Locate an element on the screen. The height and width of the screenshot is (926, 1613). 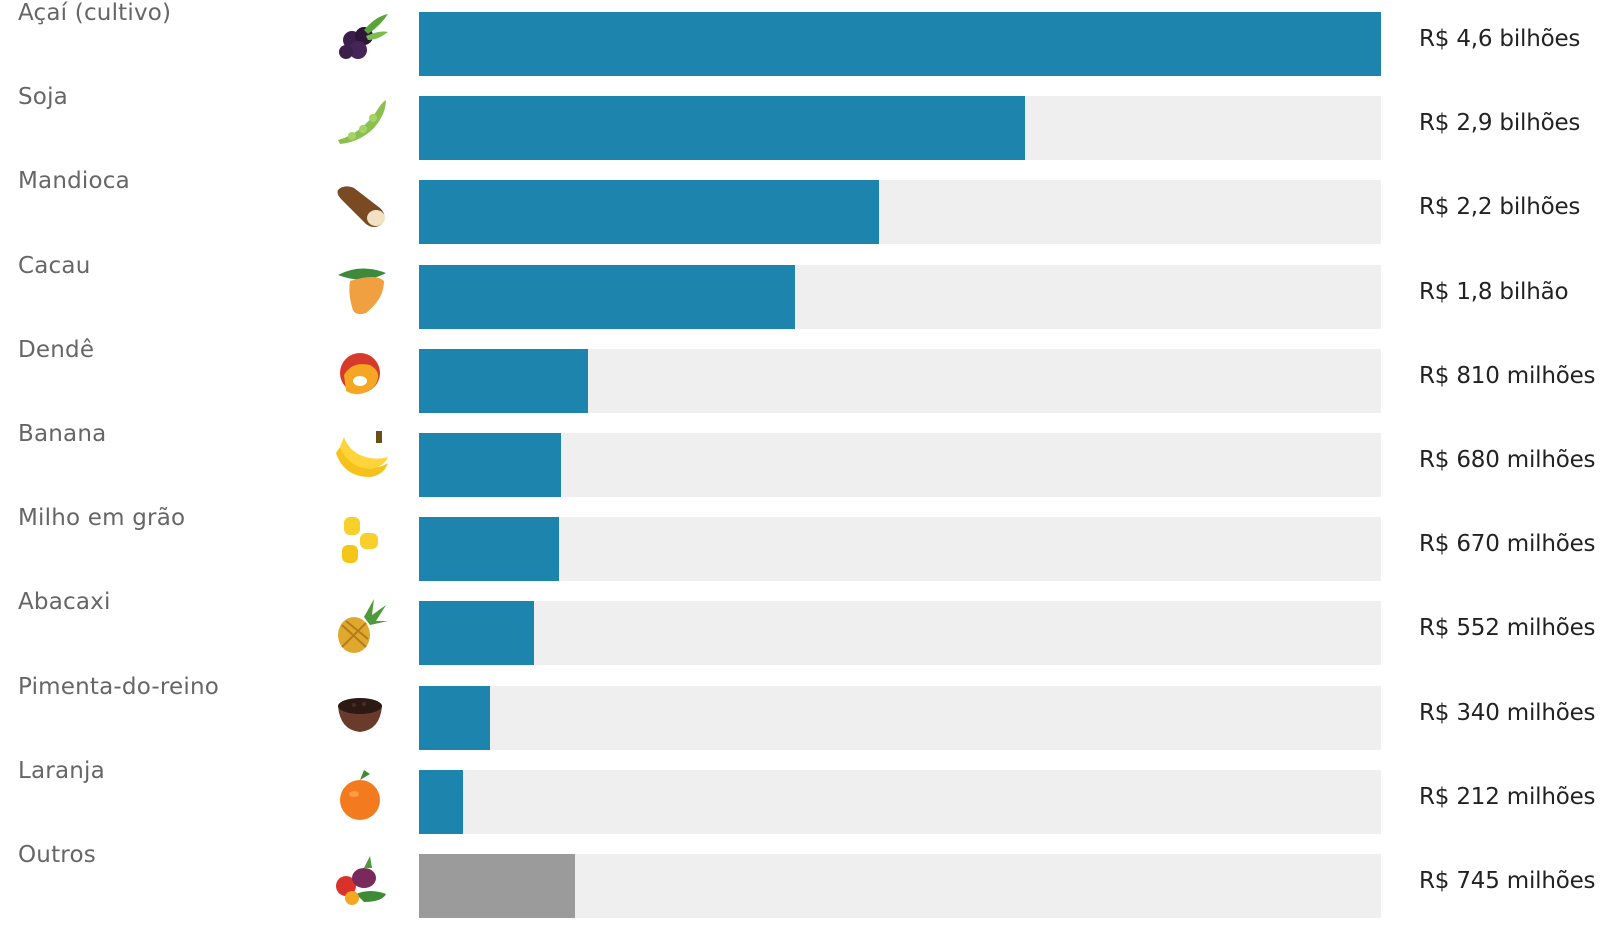
bar-row: Banana R$ 680 milhões is located at coordinates (806, 463).